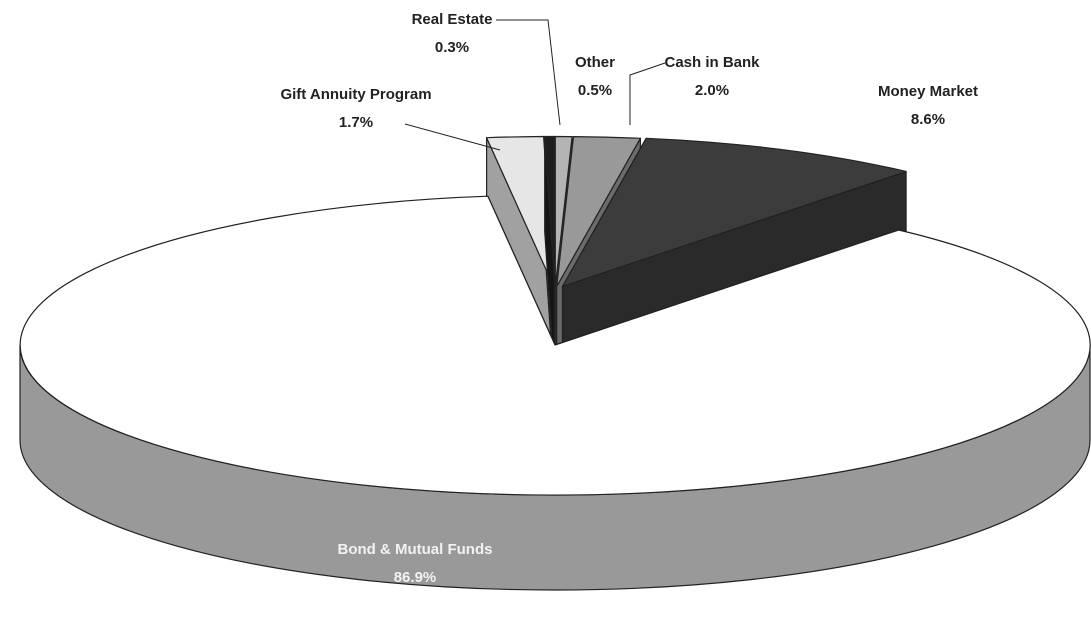 The image size is (1091, 628). Describe the element at coordinates (595, 62) in the screenshot. I see `slice-label: Other` at that location.